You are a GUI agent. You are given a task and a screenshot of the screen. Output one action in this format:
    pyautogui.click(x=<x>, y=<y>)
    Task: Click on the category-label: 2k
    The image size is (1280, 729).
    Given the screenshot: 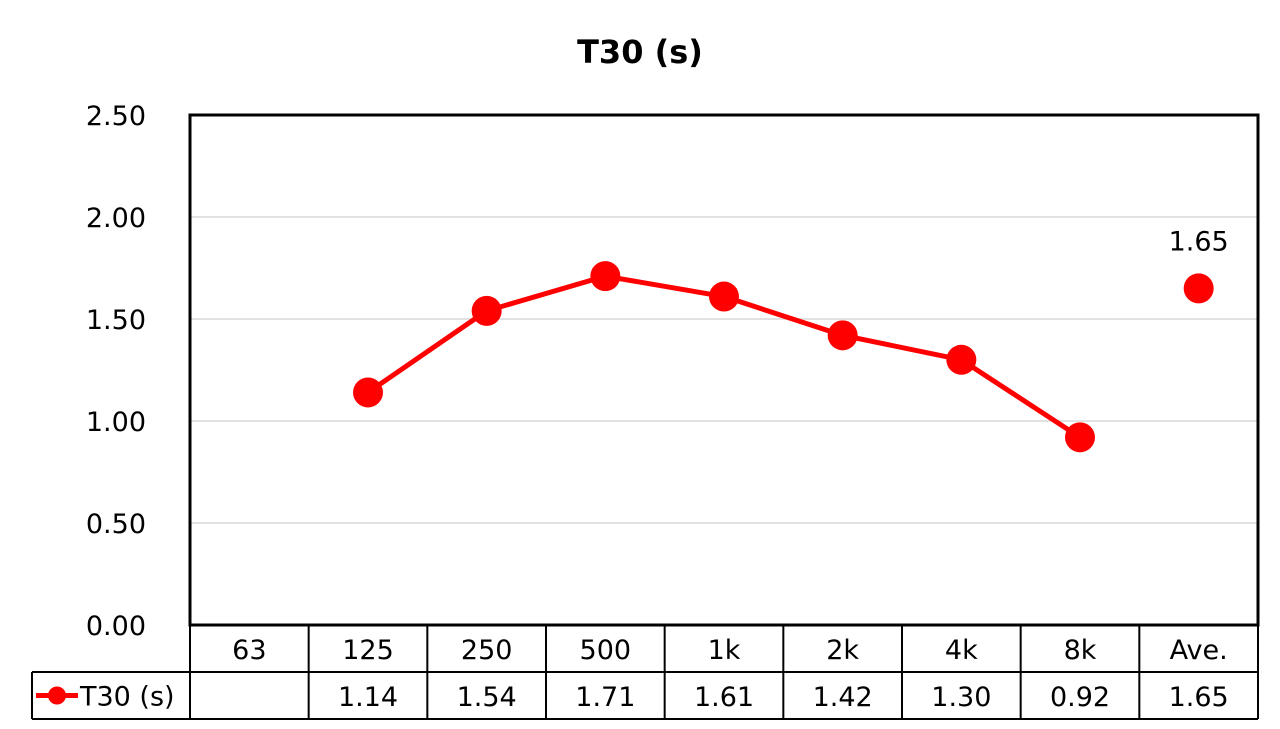 What is the action you would take?
    pyautogui.click(x=842, y=650)
    